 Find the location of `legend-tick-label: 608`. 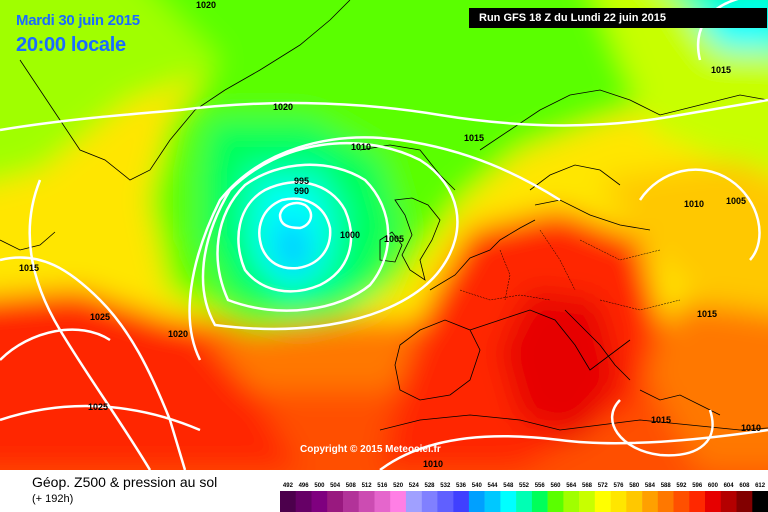

legend-tick-label: 608 is located at coordinates (744, 486).